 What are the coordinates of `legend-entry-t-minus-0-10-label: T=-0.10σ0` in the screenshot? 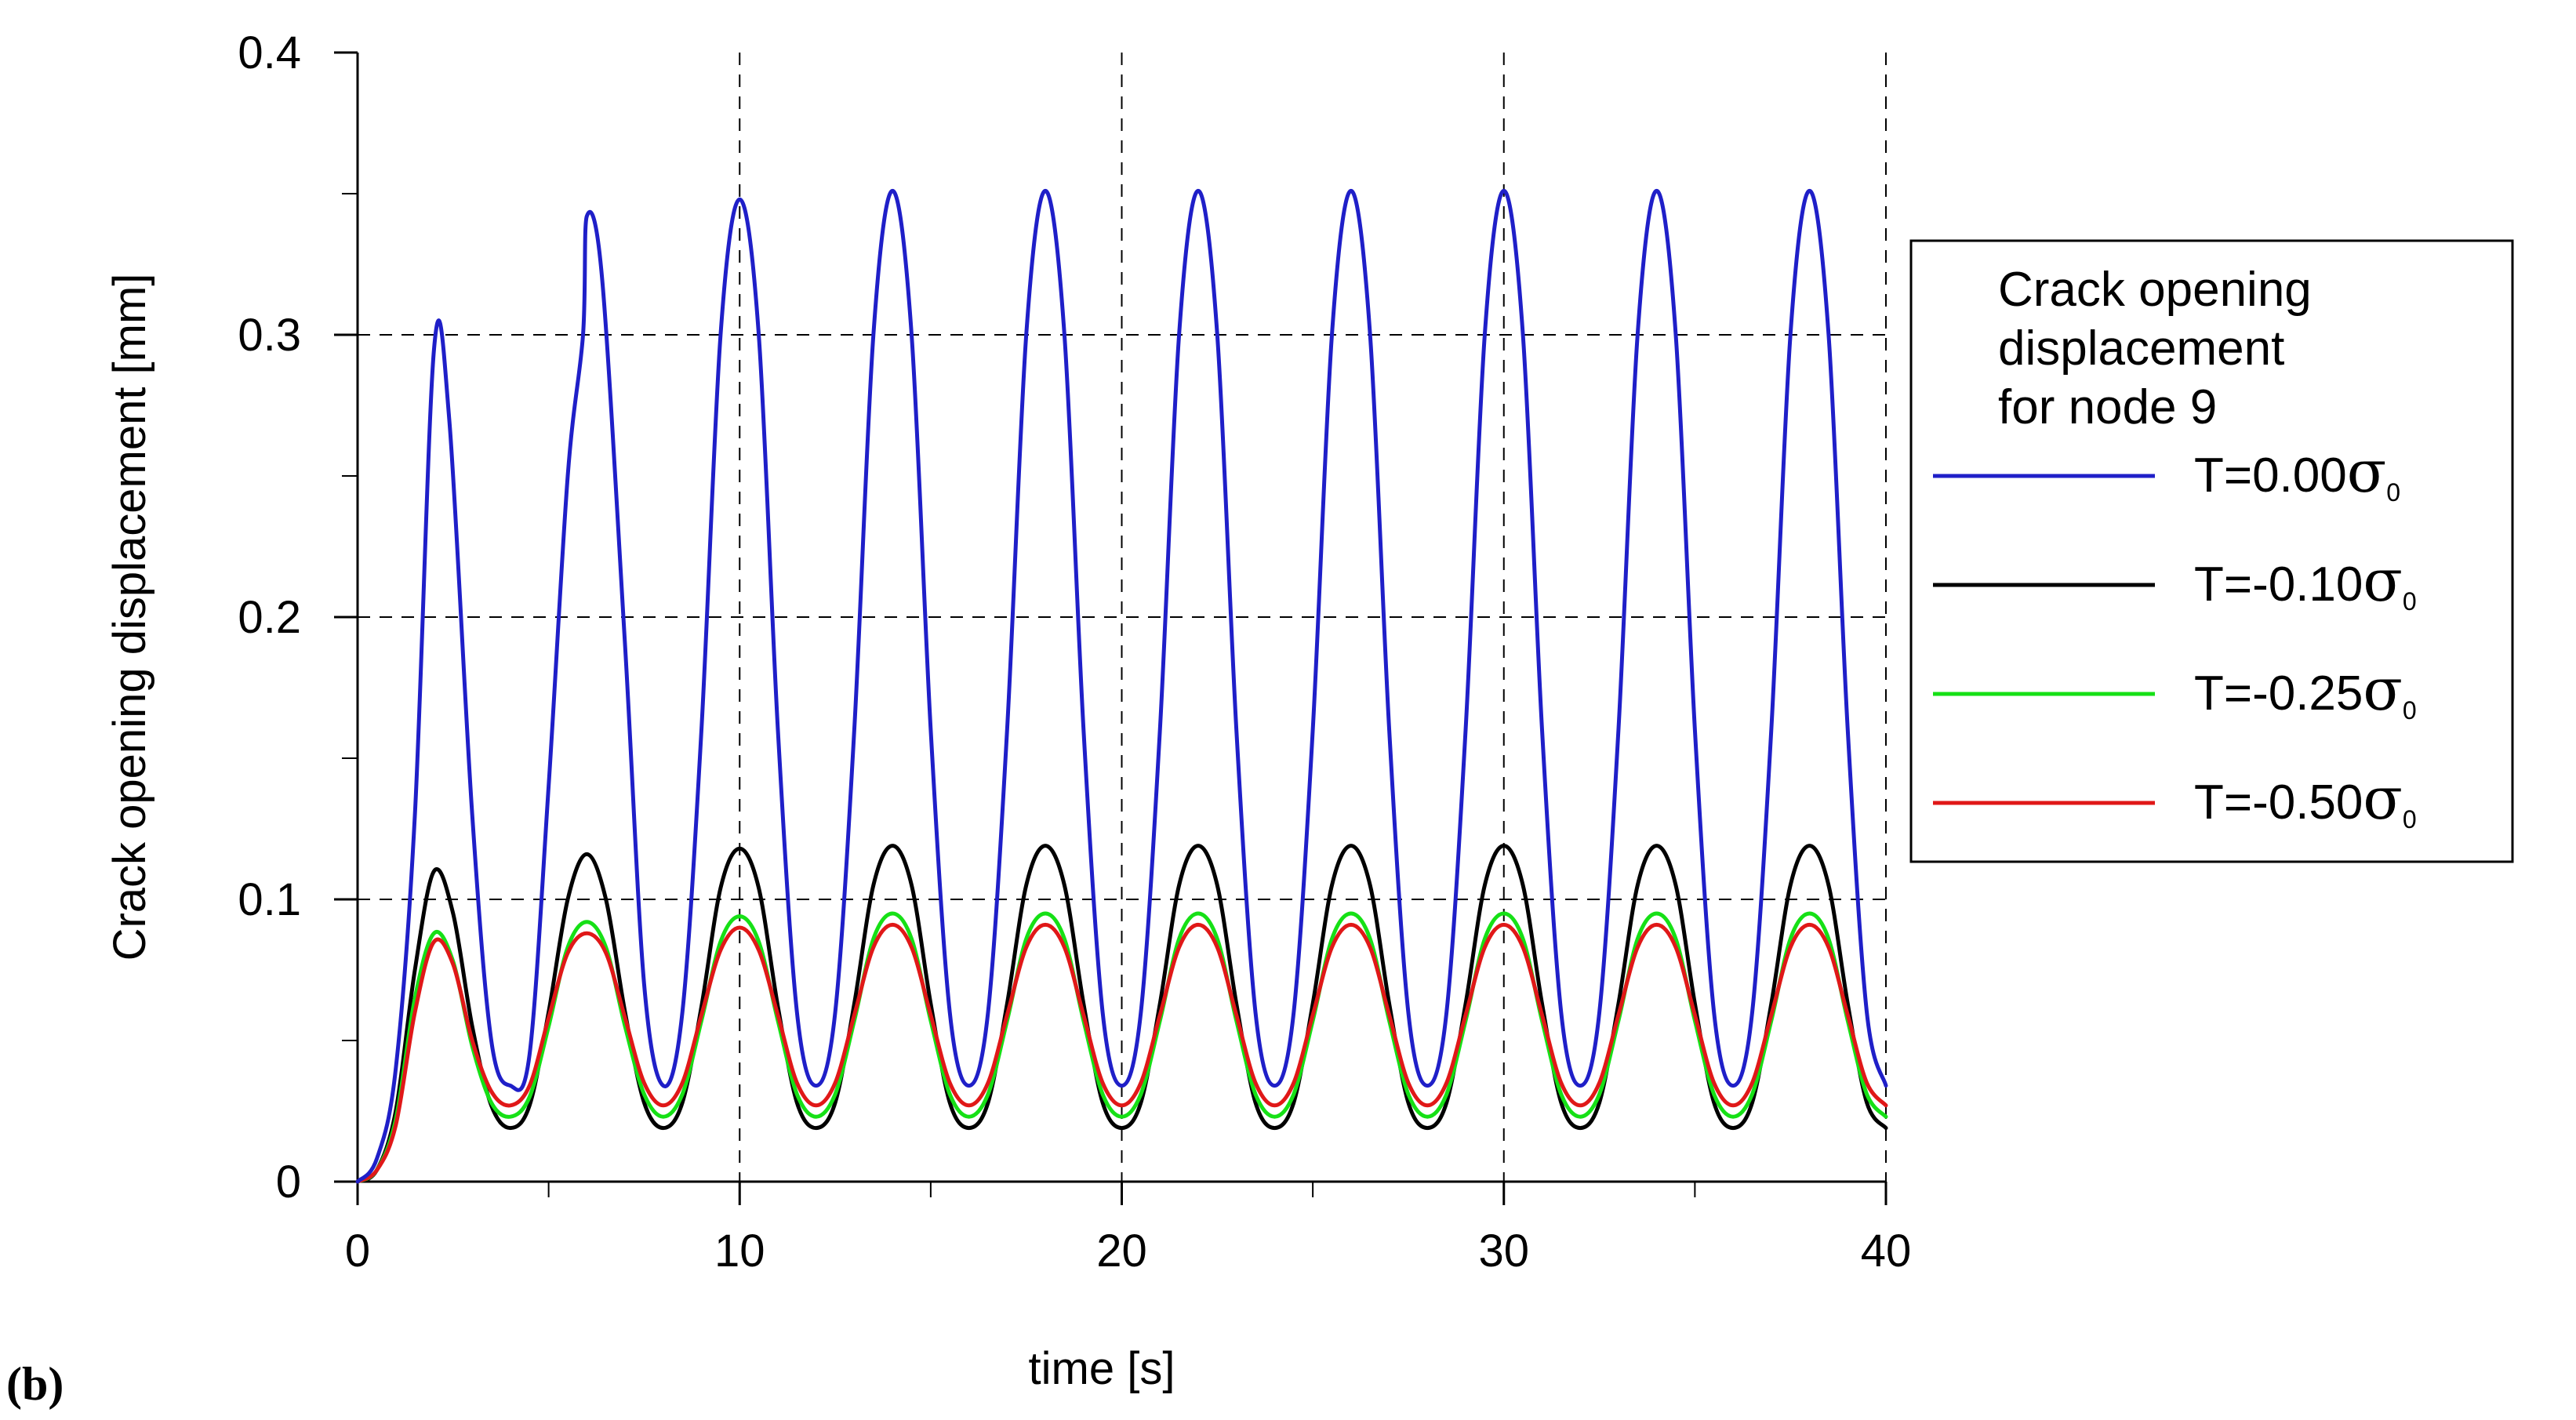 It's located at (2305, 581).